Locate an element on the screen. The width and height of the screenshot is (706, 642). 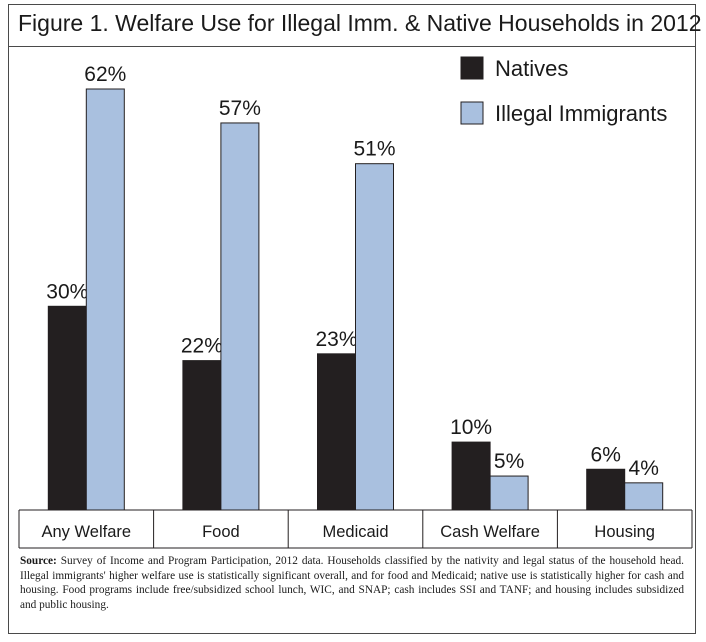
category-label: Cash Welfare is located at coordinates (490, 532).